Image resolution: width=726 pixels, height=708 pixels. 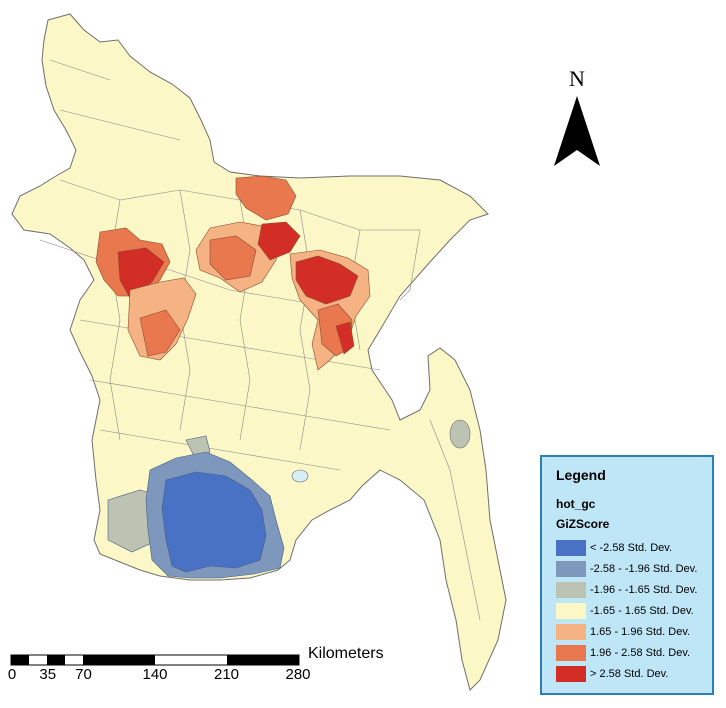 What do you see at coordinates (581, 475) in the screenshot?
I see `legend-title: Legend` at bounding box center [581, 475].